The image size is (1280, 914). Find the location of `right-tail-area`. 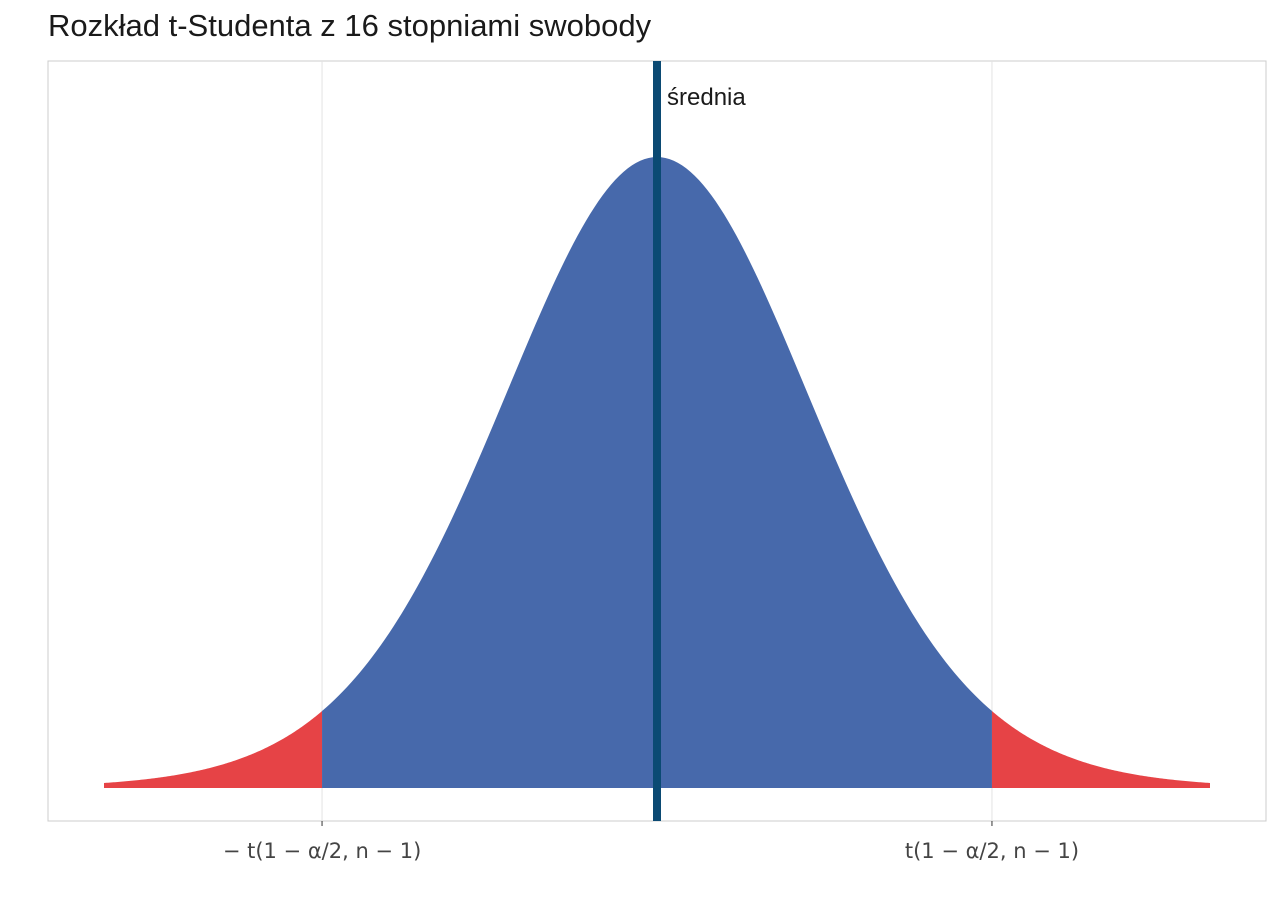

right-tail-area is located at coordinates (1100, 749).